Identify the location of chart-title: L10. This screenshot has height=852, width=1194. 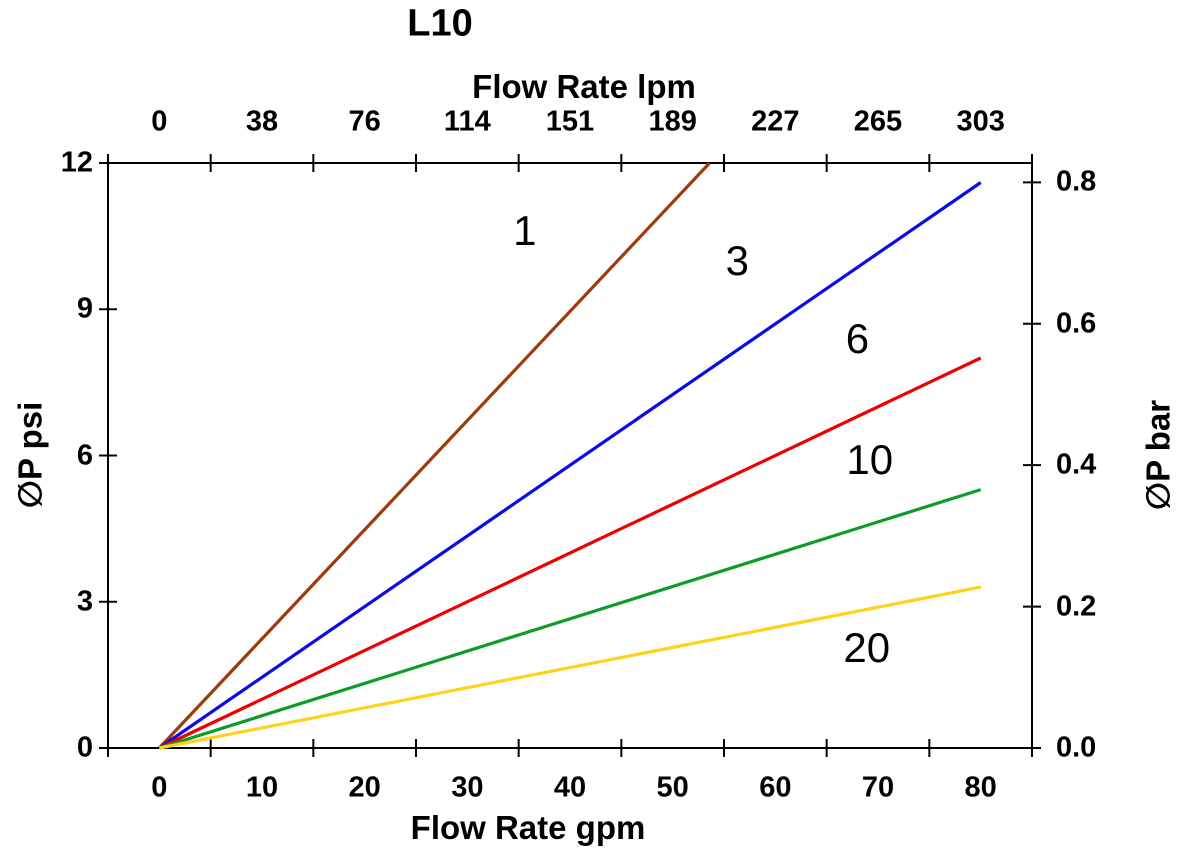
(440, 23).